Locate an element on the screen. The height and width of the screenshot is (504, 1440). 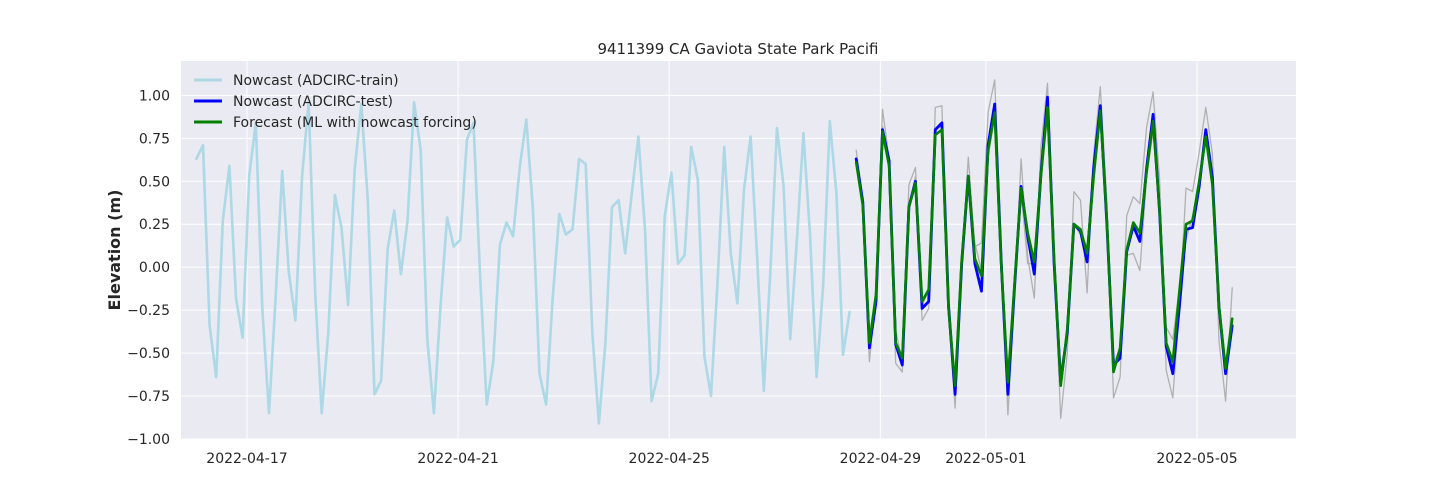
y-tick-label: 0.00 is located at coordinates (154, 268).